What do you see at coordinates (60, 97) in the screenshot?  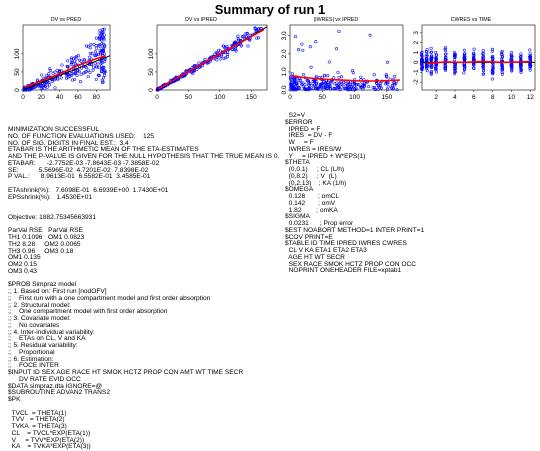 I see `x-tick-label: 40` at bounding box center [60, 97].